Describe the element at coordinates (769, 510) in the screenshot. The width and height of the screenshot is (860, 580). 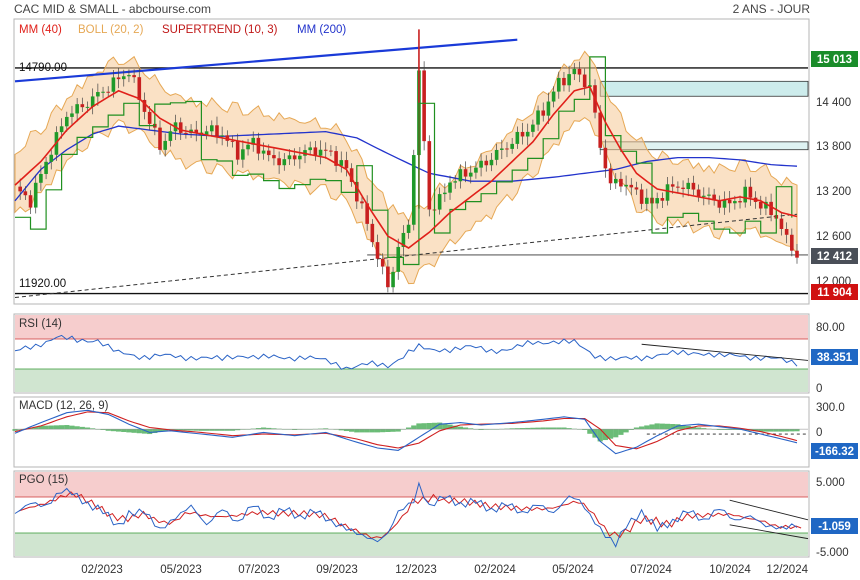
I see `pgo-upper-trendline` at that location.